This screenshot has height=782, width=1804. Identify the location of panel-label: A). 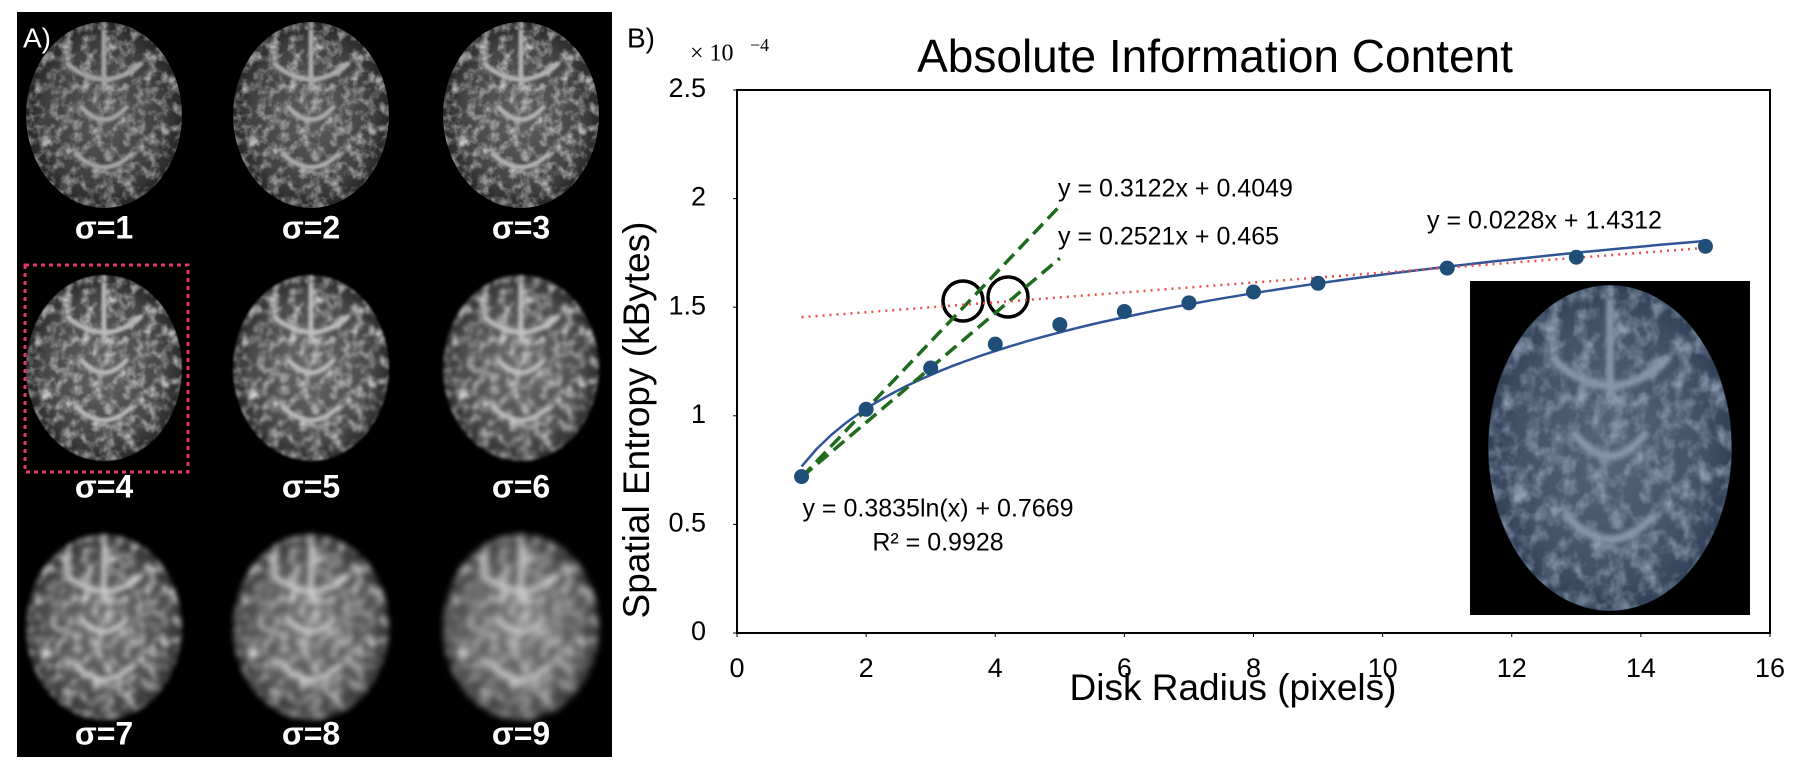
(37, 37).